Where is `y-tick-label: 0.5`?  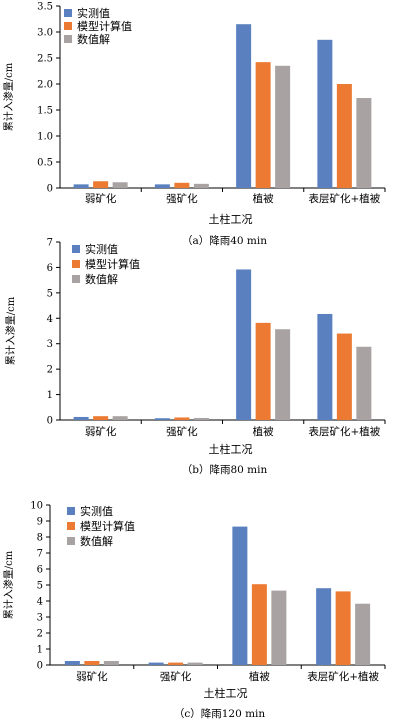 y-tick-label: 0.5 is located at coordinates (45, 163).